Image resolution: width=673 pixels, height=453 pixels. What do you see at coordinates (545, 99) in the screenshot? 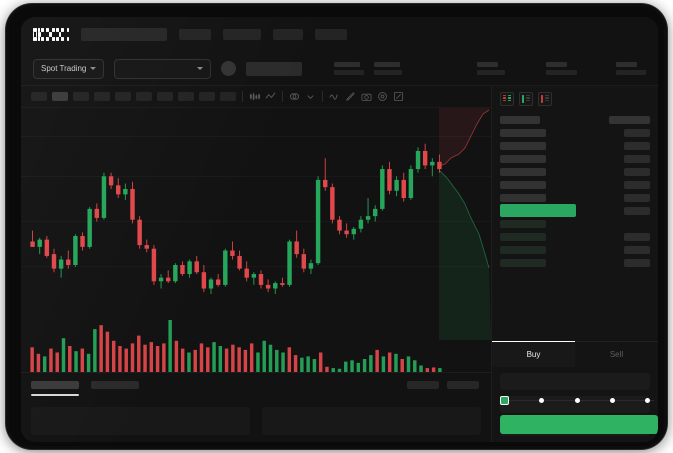
I see `orderbook-view-asks` at bounding box center [545, 99].